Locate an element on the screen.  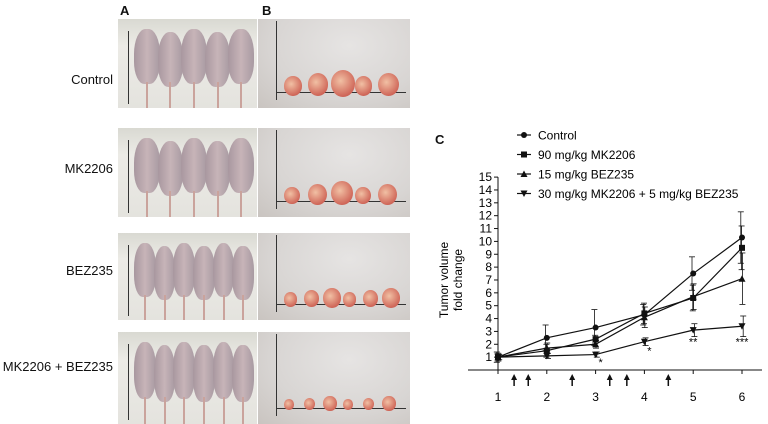
y-tick-label: 4 is located at coordinates (488, 319).